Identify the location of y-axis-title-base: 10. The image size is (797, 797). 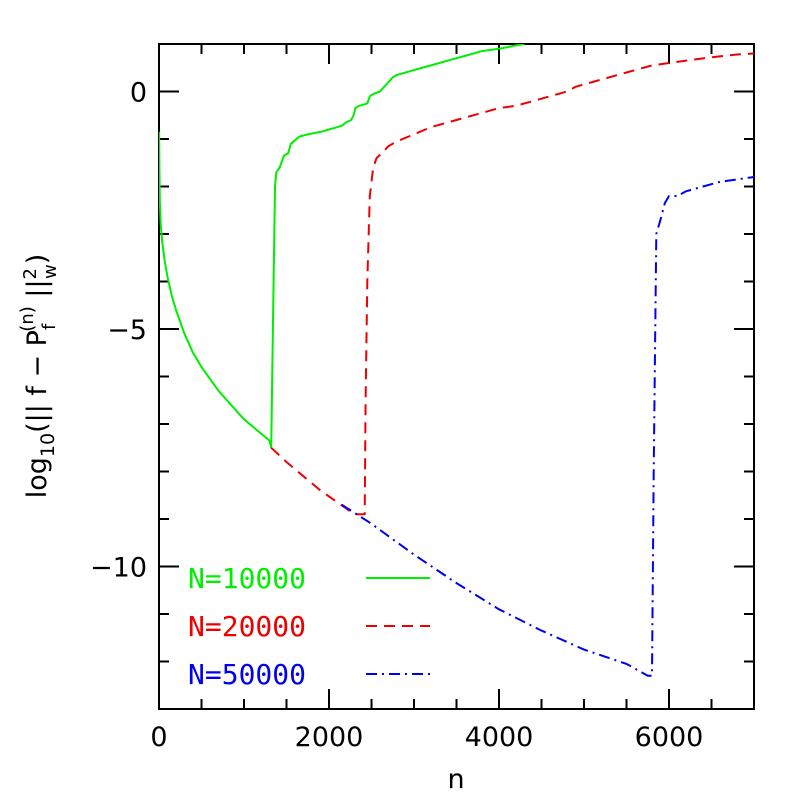
(48, 445).